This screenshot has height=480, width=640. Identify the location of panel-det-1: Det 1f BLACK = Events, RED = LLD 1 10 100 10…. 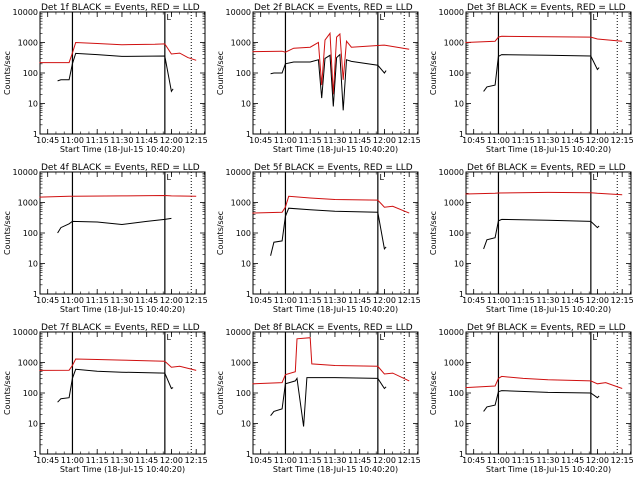
(105, 78).